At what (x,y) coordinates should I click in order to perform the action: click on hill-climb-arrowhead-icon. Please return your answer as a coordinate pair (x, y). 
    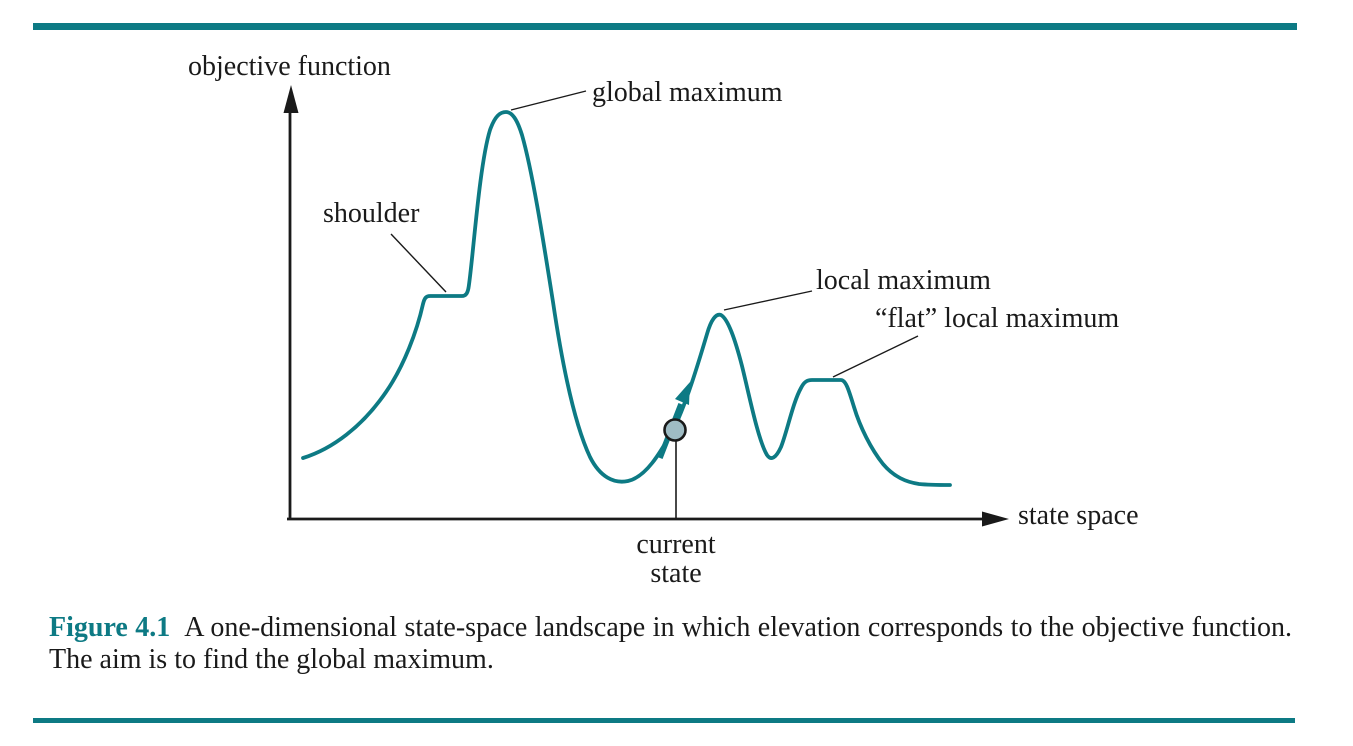
    Looking at the image, I should click on (682, 393).